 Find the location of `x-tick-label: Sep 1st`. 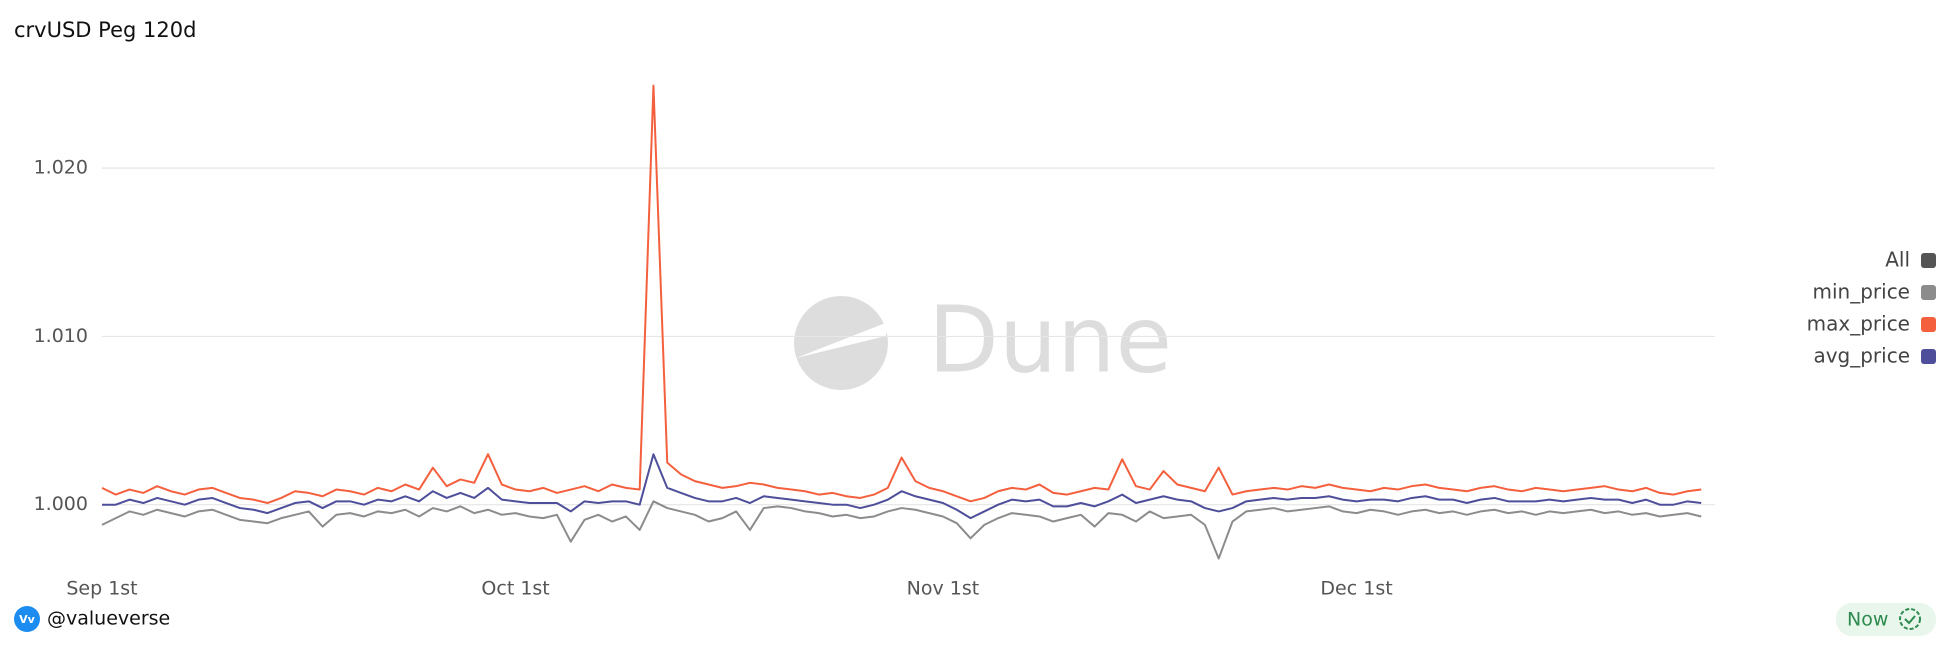

x-tick-label: Sep 1st is located at coordinates (101, 589).